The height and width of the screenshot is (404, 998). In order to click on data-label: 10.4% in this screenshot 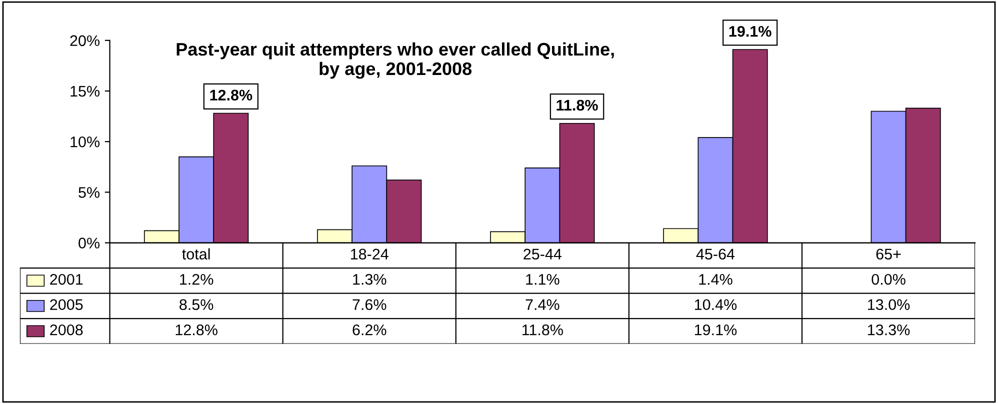, I will do `click(715, 304)`.